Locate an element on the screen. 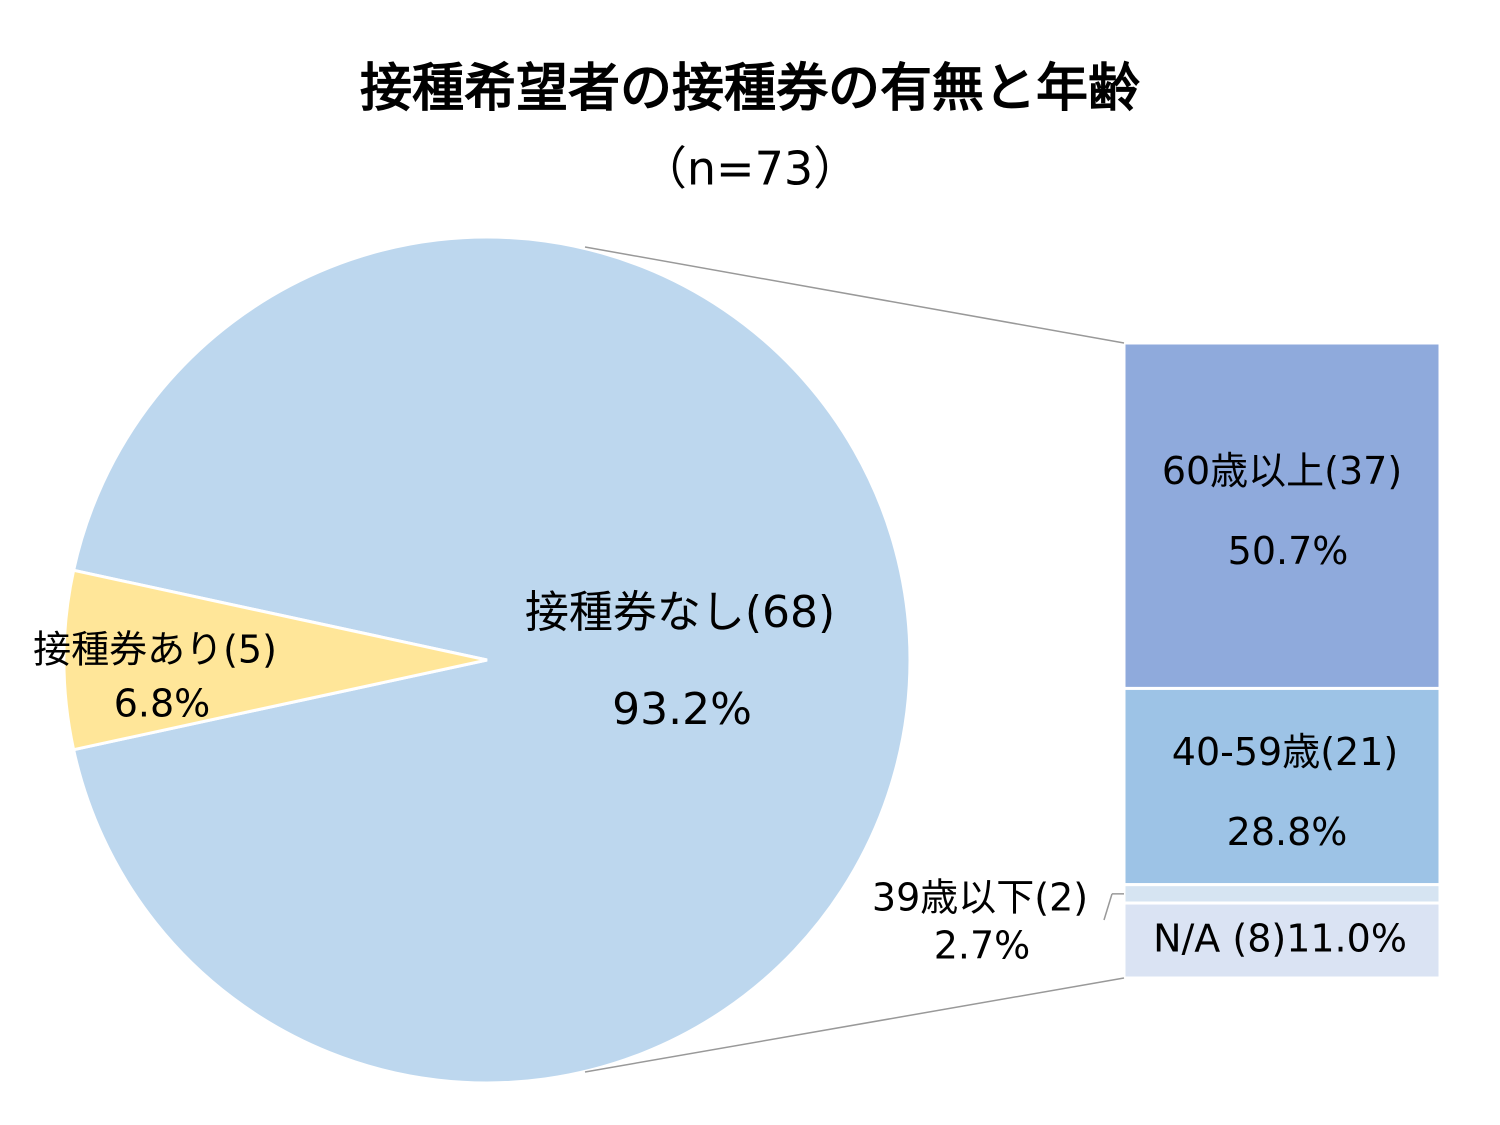 The image size is (1500, 1125). slice-value: 93.2% is located at coordinates (682, 709).